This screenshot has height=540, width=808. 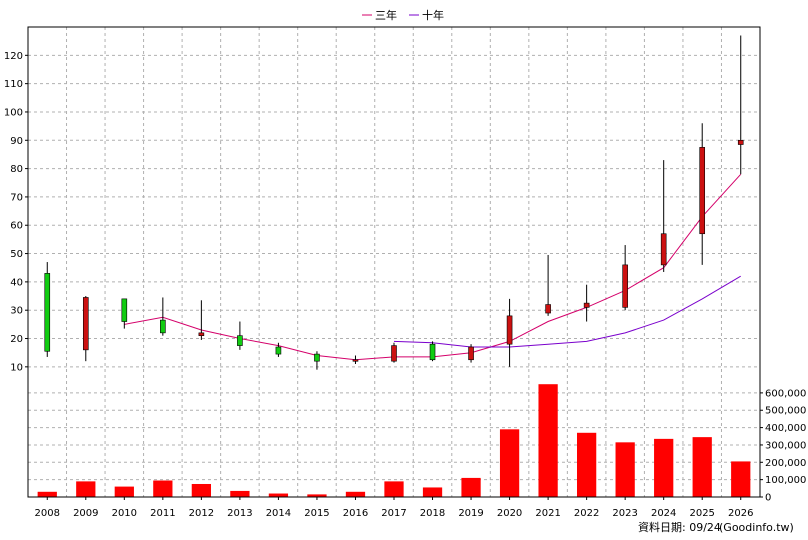 I want to click on year-tick-label: 2012, so click(x=201, y=513).